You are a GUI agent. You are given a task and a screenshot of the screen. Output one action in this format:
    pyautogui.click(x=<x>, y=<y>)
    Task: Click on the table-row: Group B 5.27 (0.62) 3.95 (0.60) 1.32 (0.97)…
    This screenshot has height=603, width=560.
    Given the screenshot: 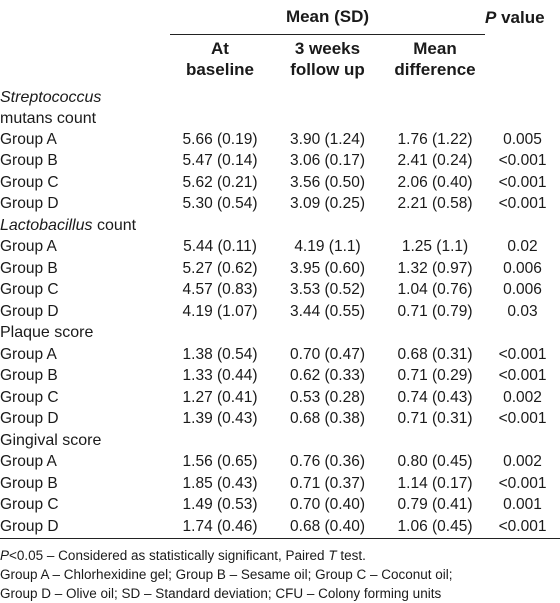 What is the action you would take?
    pyautogui.click(x=271, y=268)
    